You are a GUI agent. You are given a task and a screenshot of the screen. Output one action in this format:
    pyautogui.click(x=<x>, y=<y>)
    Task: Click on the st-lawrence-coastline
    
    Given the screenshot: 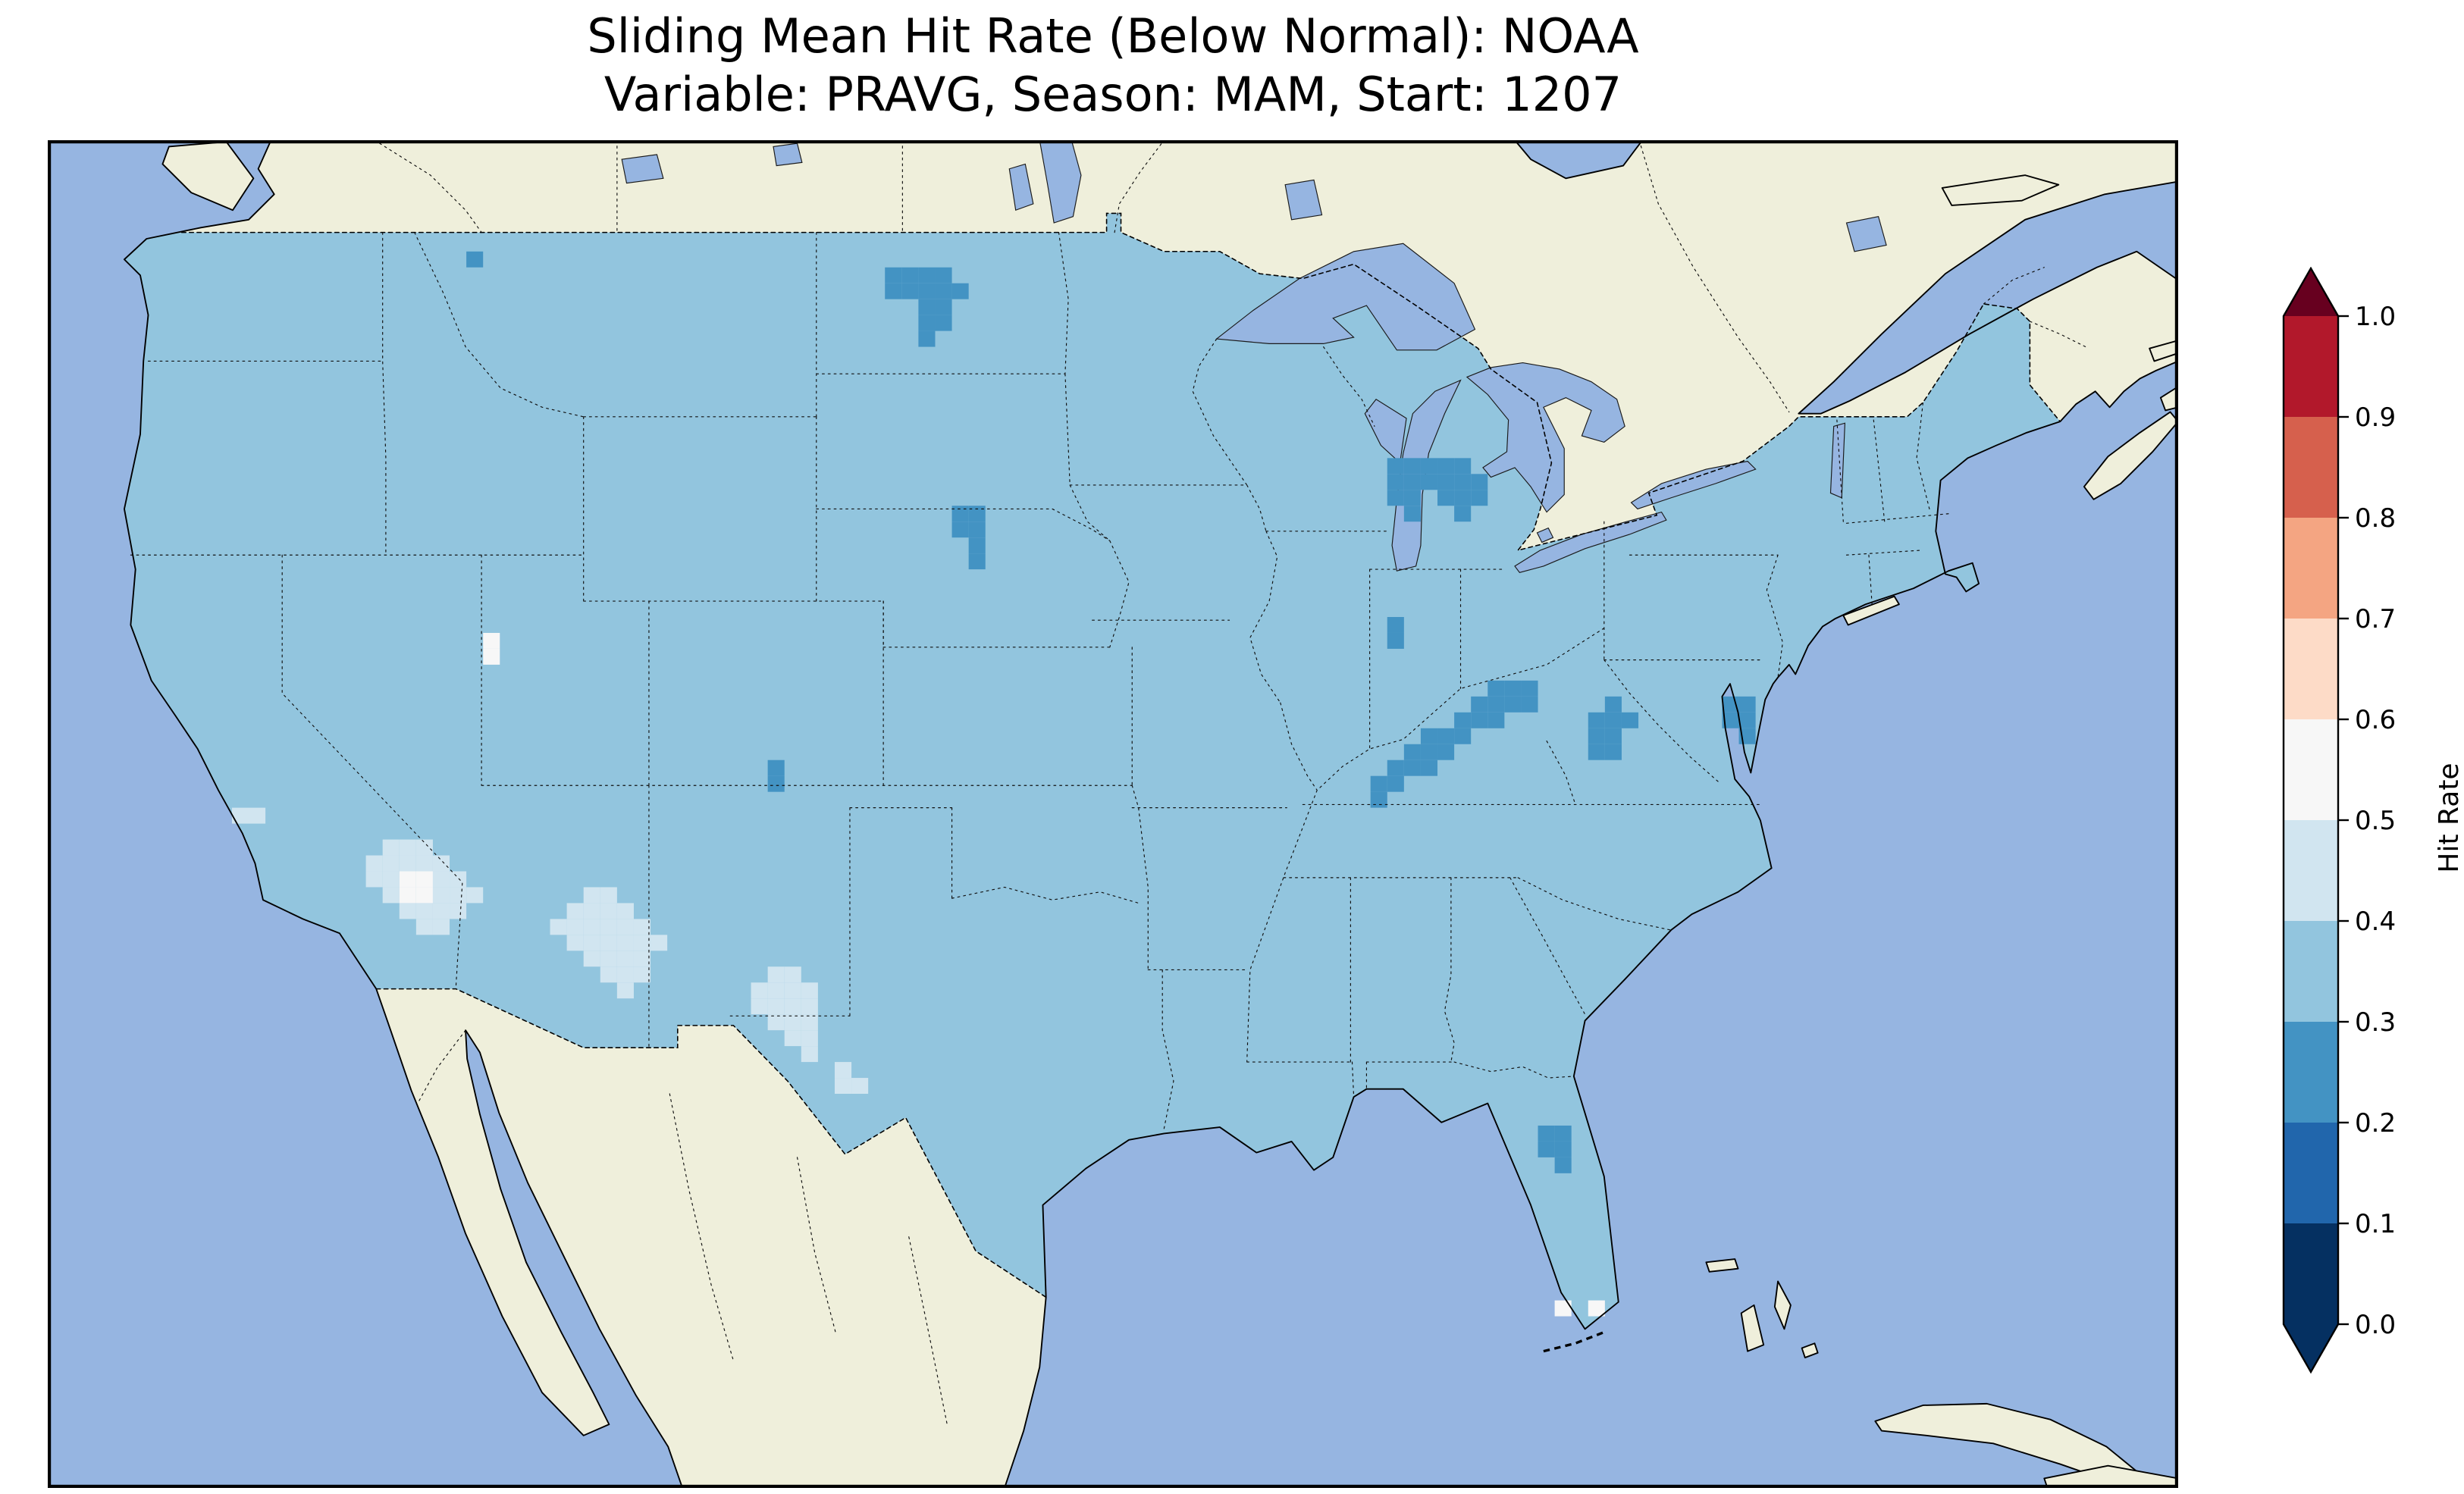 What is the action you would take?
    pyautogui.click(x=1988, y=297)
    